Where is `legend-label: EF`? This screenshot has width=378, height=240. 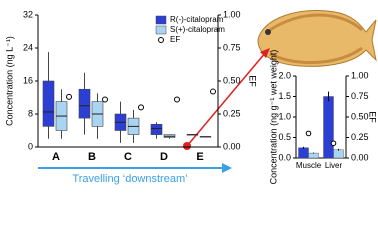
legend-label: EF is located at coordinates (175, 39).